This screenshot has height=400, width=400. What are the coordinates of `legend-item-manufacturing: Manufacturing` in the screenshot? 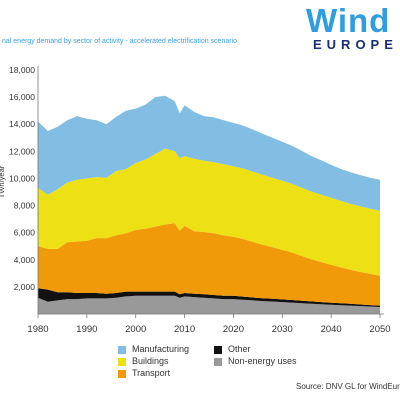 It's located at (153, 349).